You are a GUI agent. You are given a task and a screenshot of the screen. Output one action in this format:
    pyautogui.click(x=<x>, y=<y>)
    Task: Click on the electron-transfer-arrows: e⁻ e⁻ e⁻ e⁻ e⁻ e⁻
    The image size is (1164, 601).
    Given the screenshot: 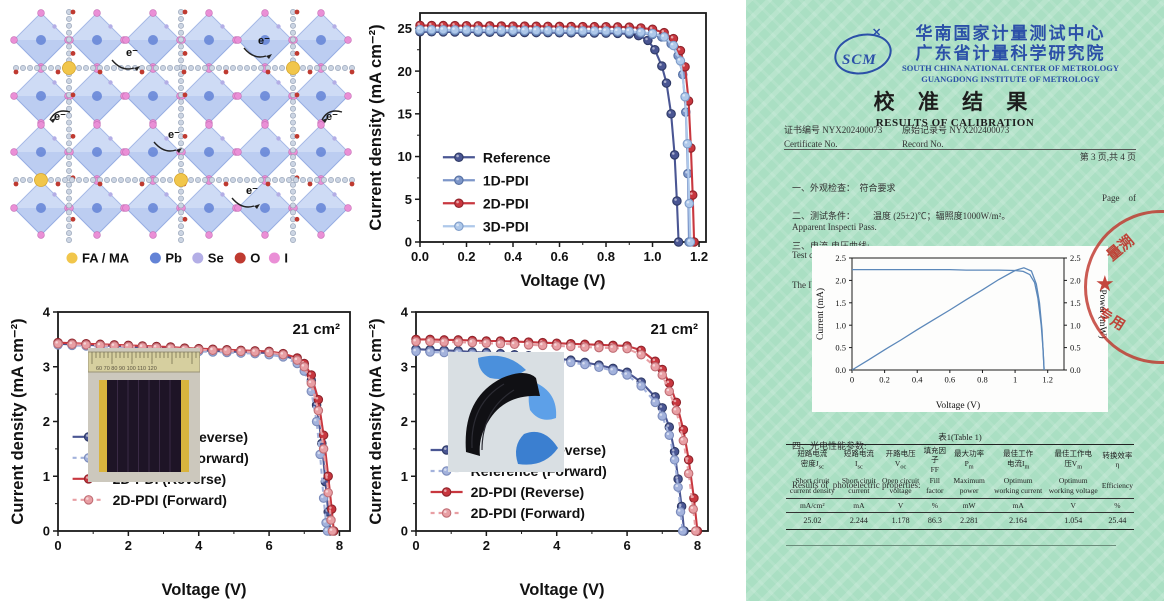 What is the action you would take?
    pyautogui.click(x=196, y=122)
    